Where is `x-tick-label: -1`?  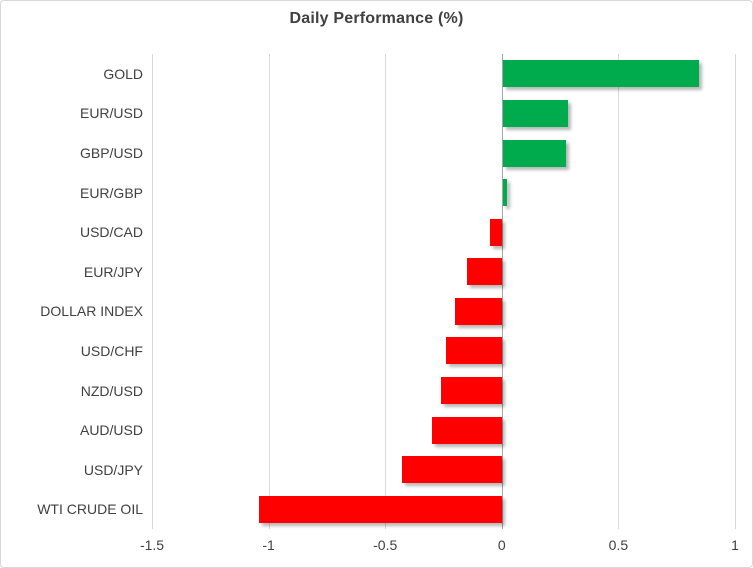 x-tick-label: -1 is located at coordinates (268, 545).